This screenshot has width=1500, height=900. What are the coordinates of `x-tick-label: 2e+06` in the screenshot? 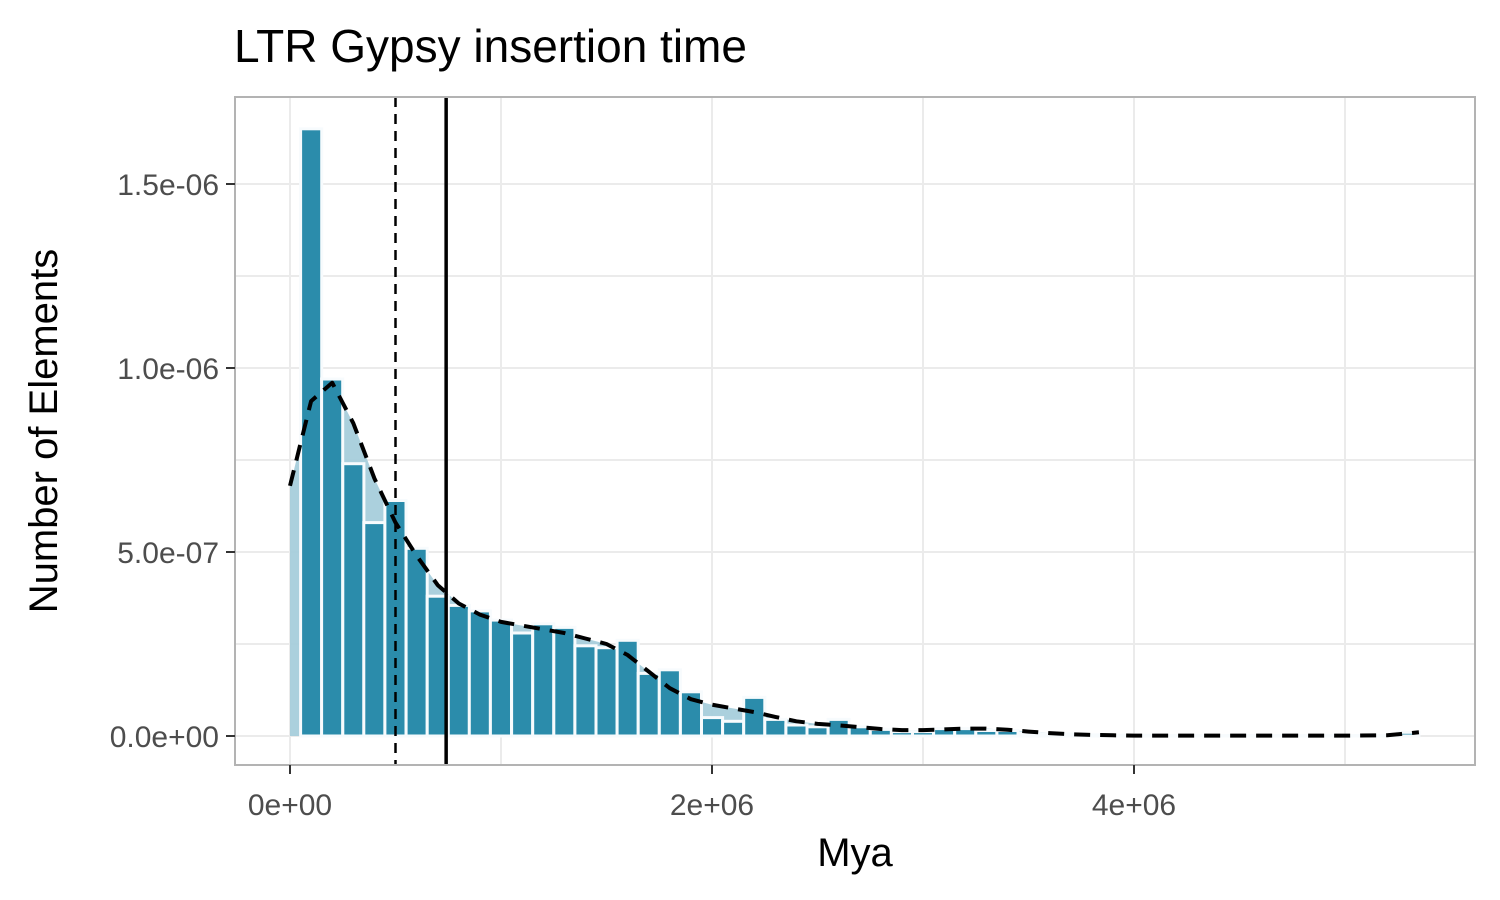 It's located at (712, 805).